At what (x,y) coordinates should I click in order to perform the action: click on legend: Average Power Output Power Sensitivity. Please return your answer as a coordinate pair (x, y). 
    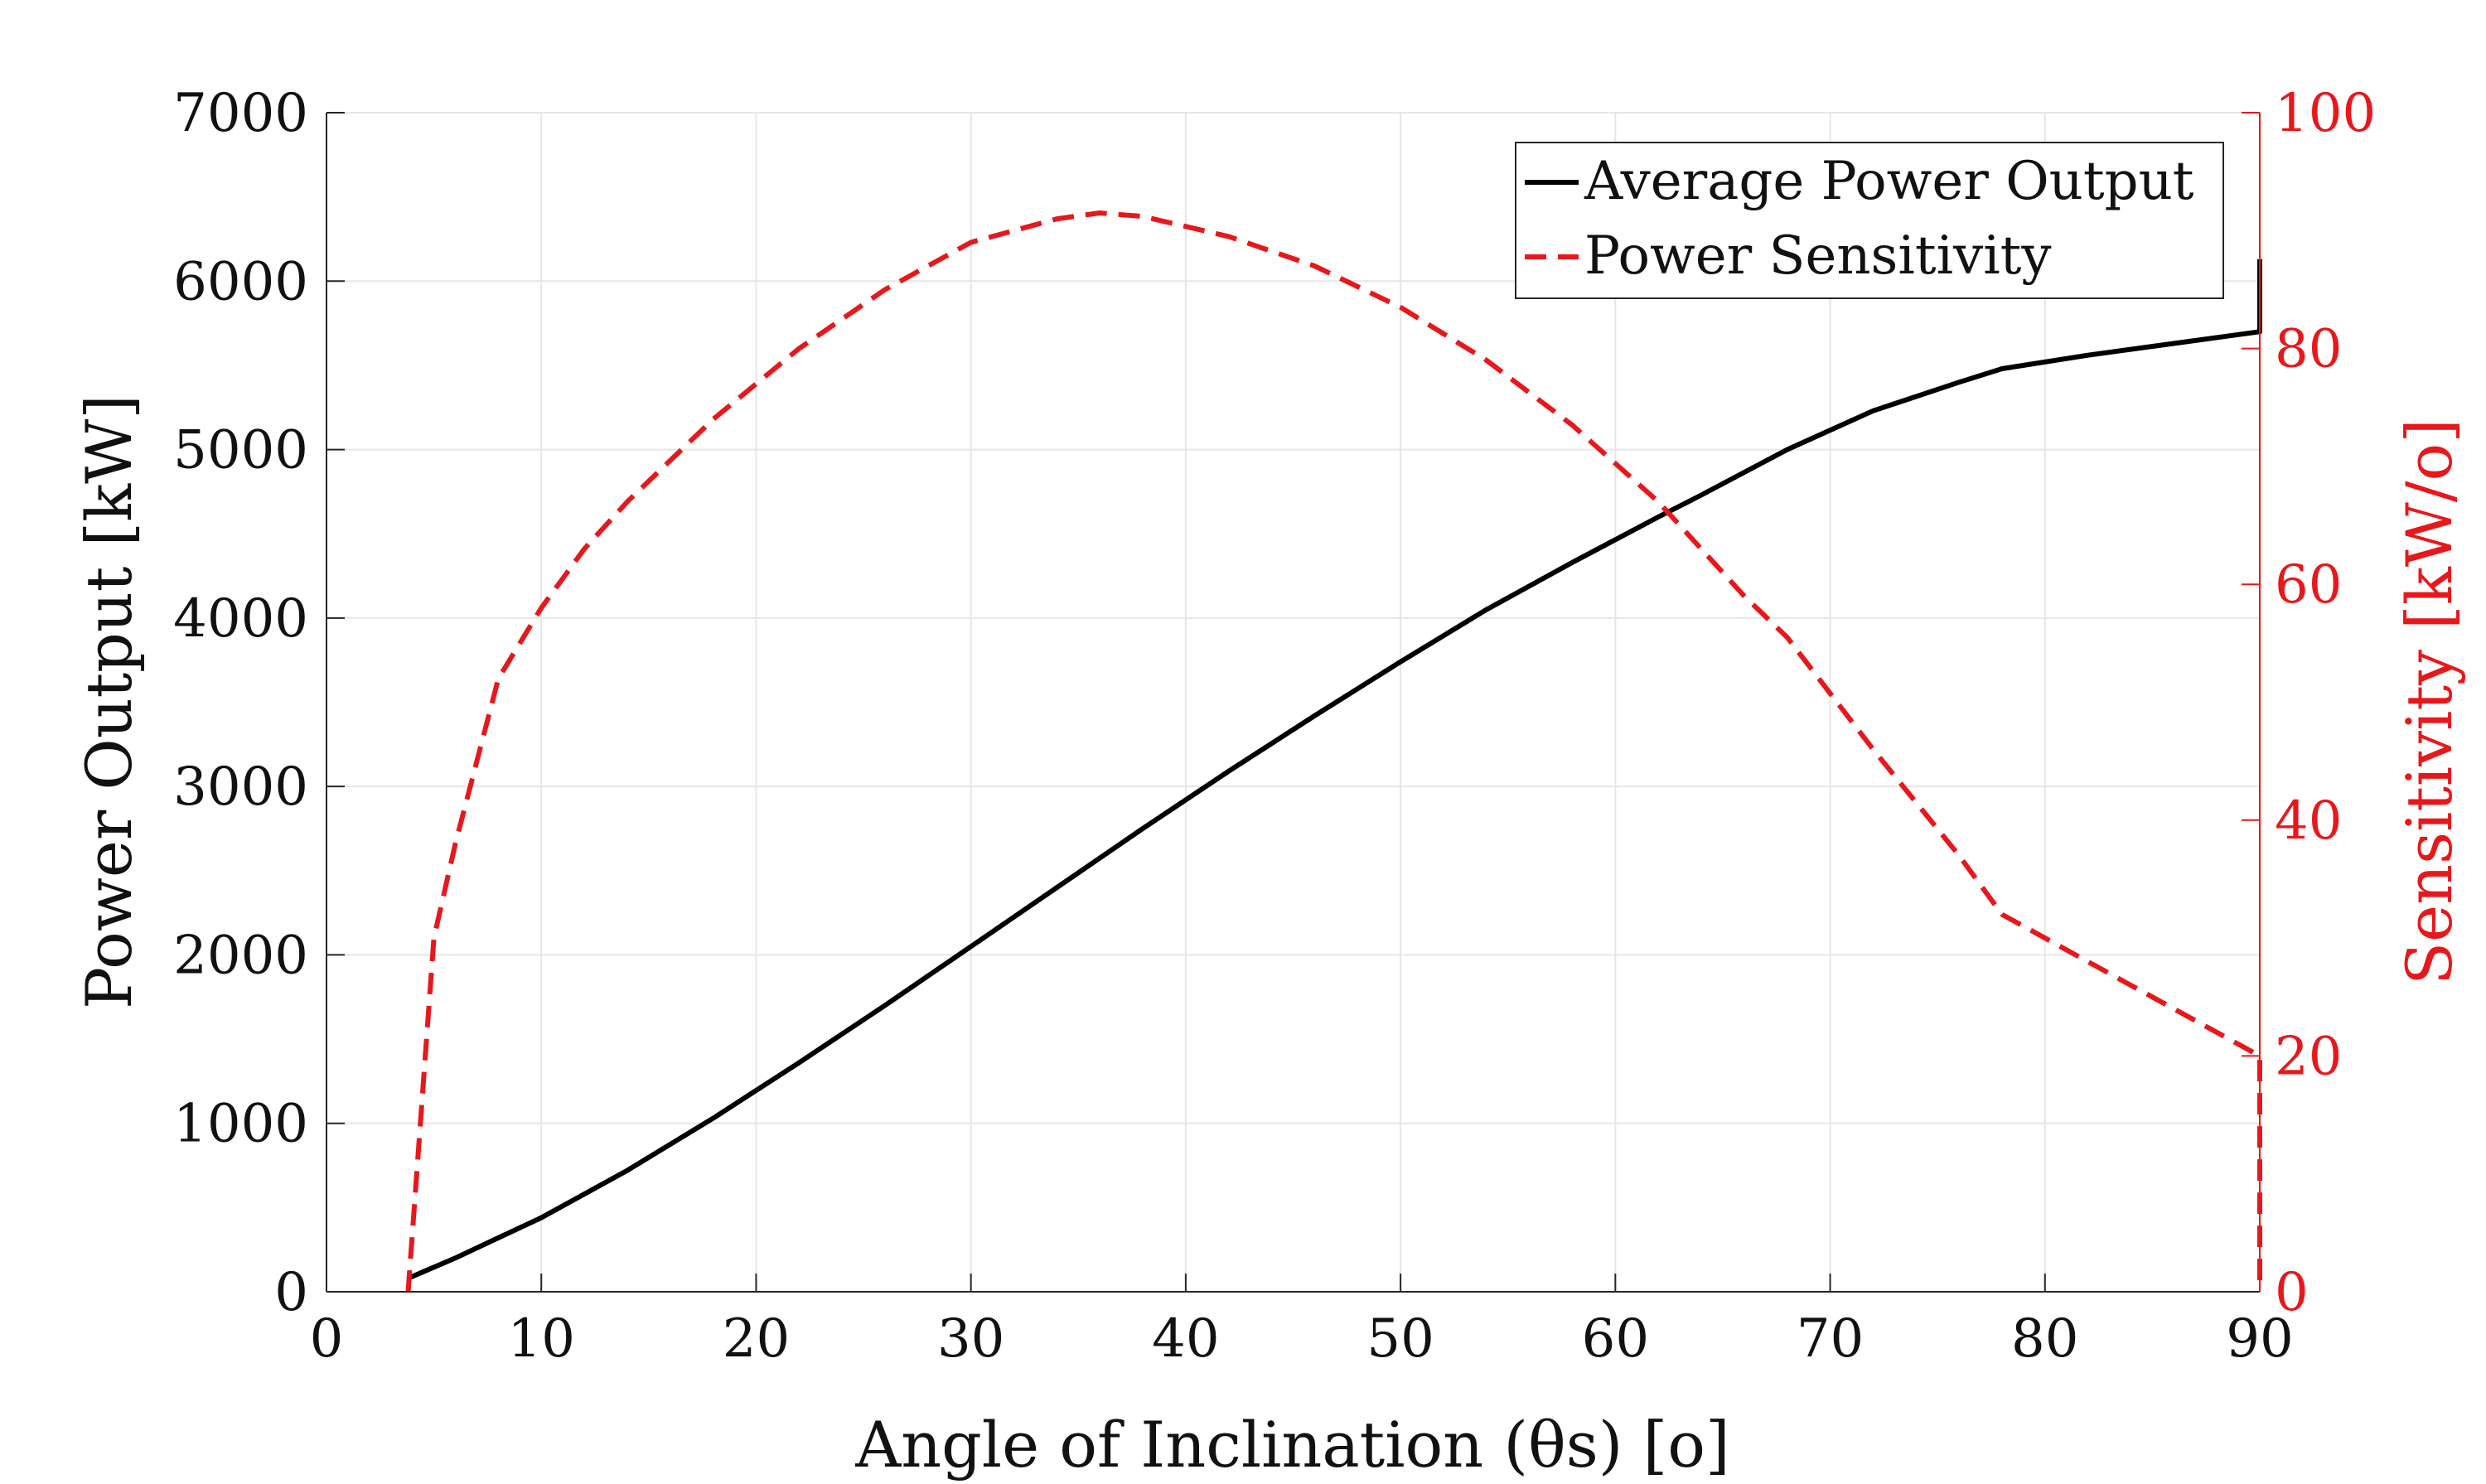
    Looking at the image, I should click on (1870, 220).